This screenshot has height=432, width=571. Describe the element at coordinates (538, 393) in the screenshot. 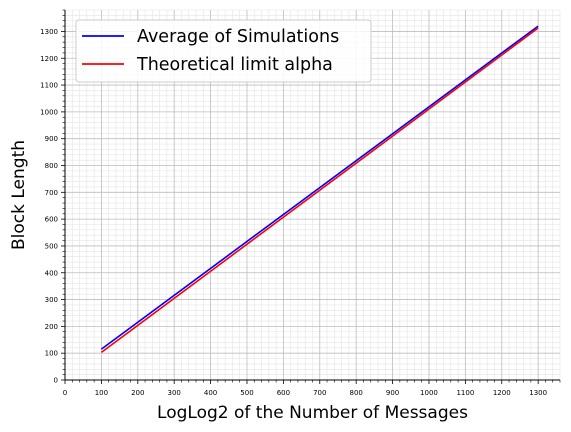

I see `x-tick-label: 1300` at that location.